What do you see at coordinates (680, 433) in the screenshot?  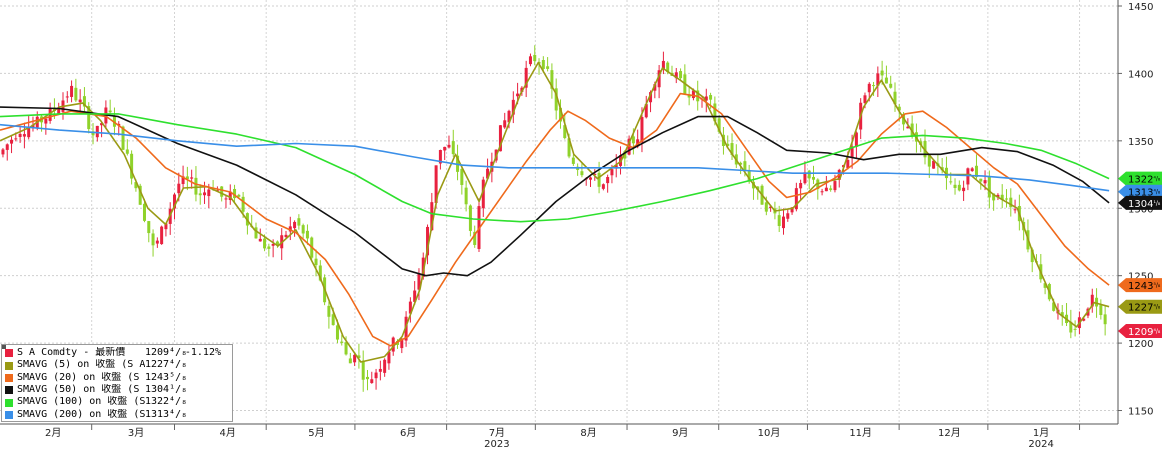 I see `x-tick-label: 9月` at bounding box center [680, 433].